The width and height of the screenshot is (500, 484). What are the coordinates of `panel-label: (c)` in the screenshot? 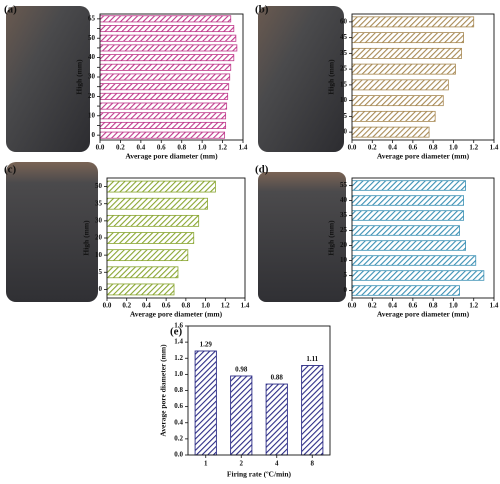 It's located at (10, 170).